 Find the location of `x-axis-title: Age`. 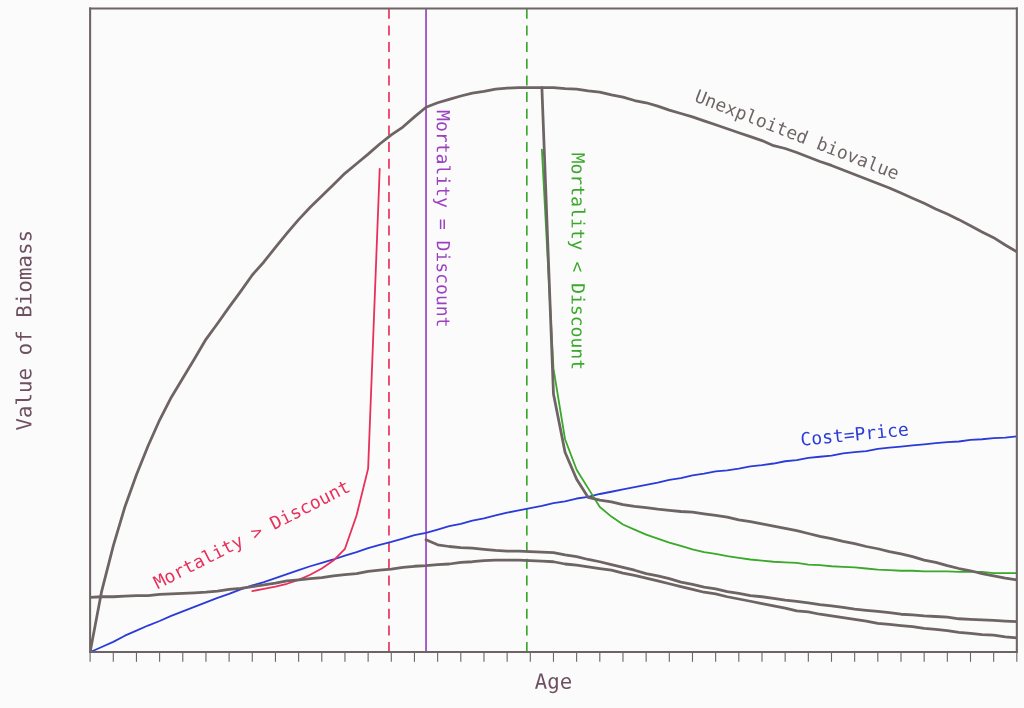

x-axis-title: Age is located at coordinates (553, 683).